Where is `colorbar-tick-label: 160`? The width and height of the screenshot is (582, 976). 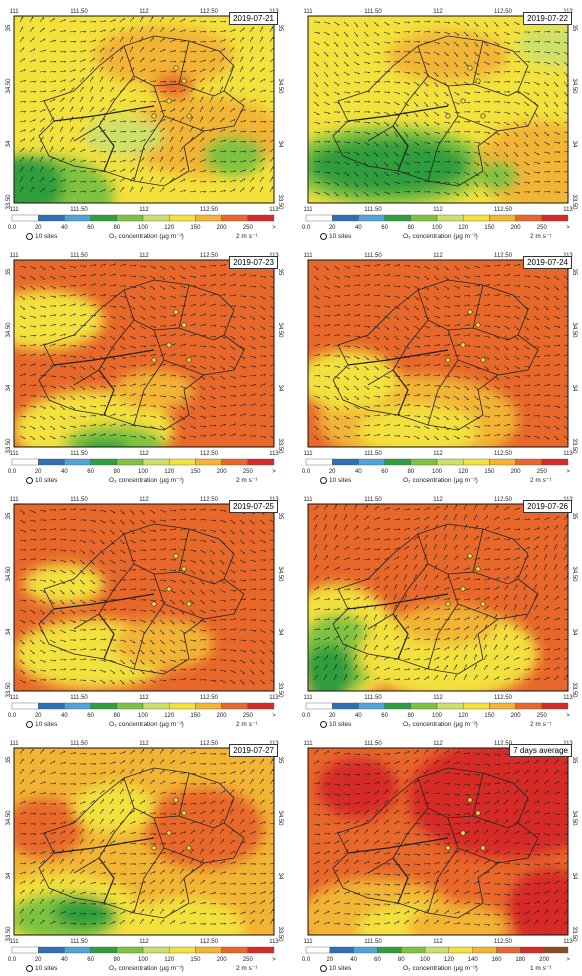
colorbar-tick-label: 160 is located at coordinates (497, 960).